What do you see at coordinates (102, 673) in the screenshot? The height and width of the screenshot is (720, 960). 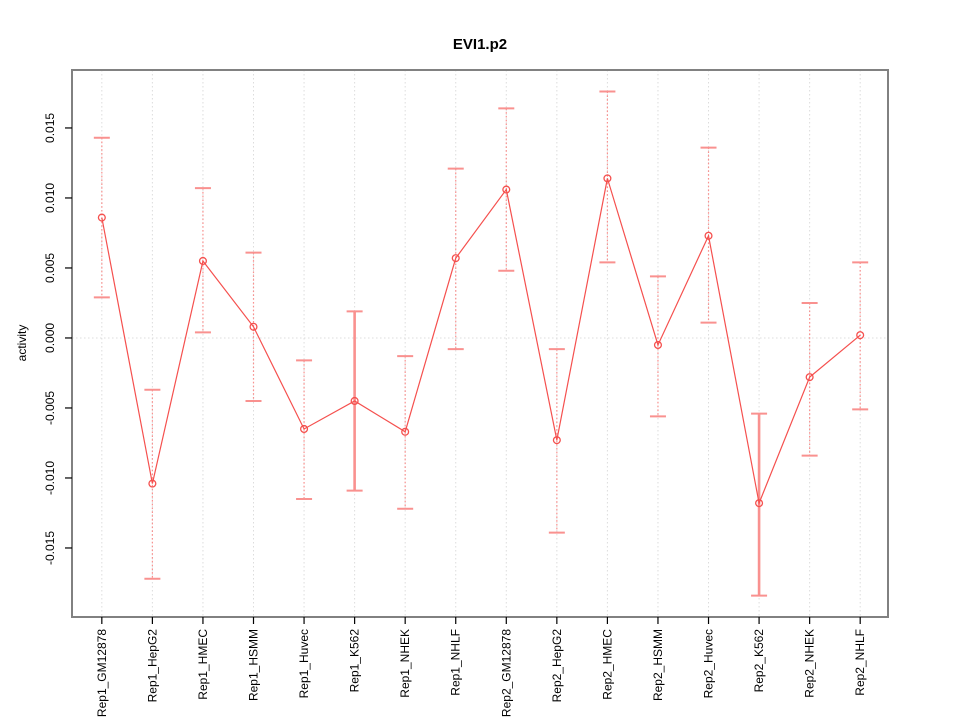 I see `x-tick-label: Rep1_GM12878` at bounding box center [102, 673].